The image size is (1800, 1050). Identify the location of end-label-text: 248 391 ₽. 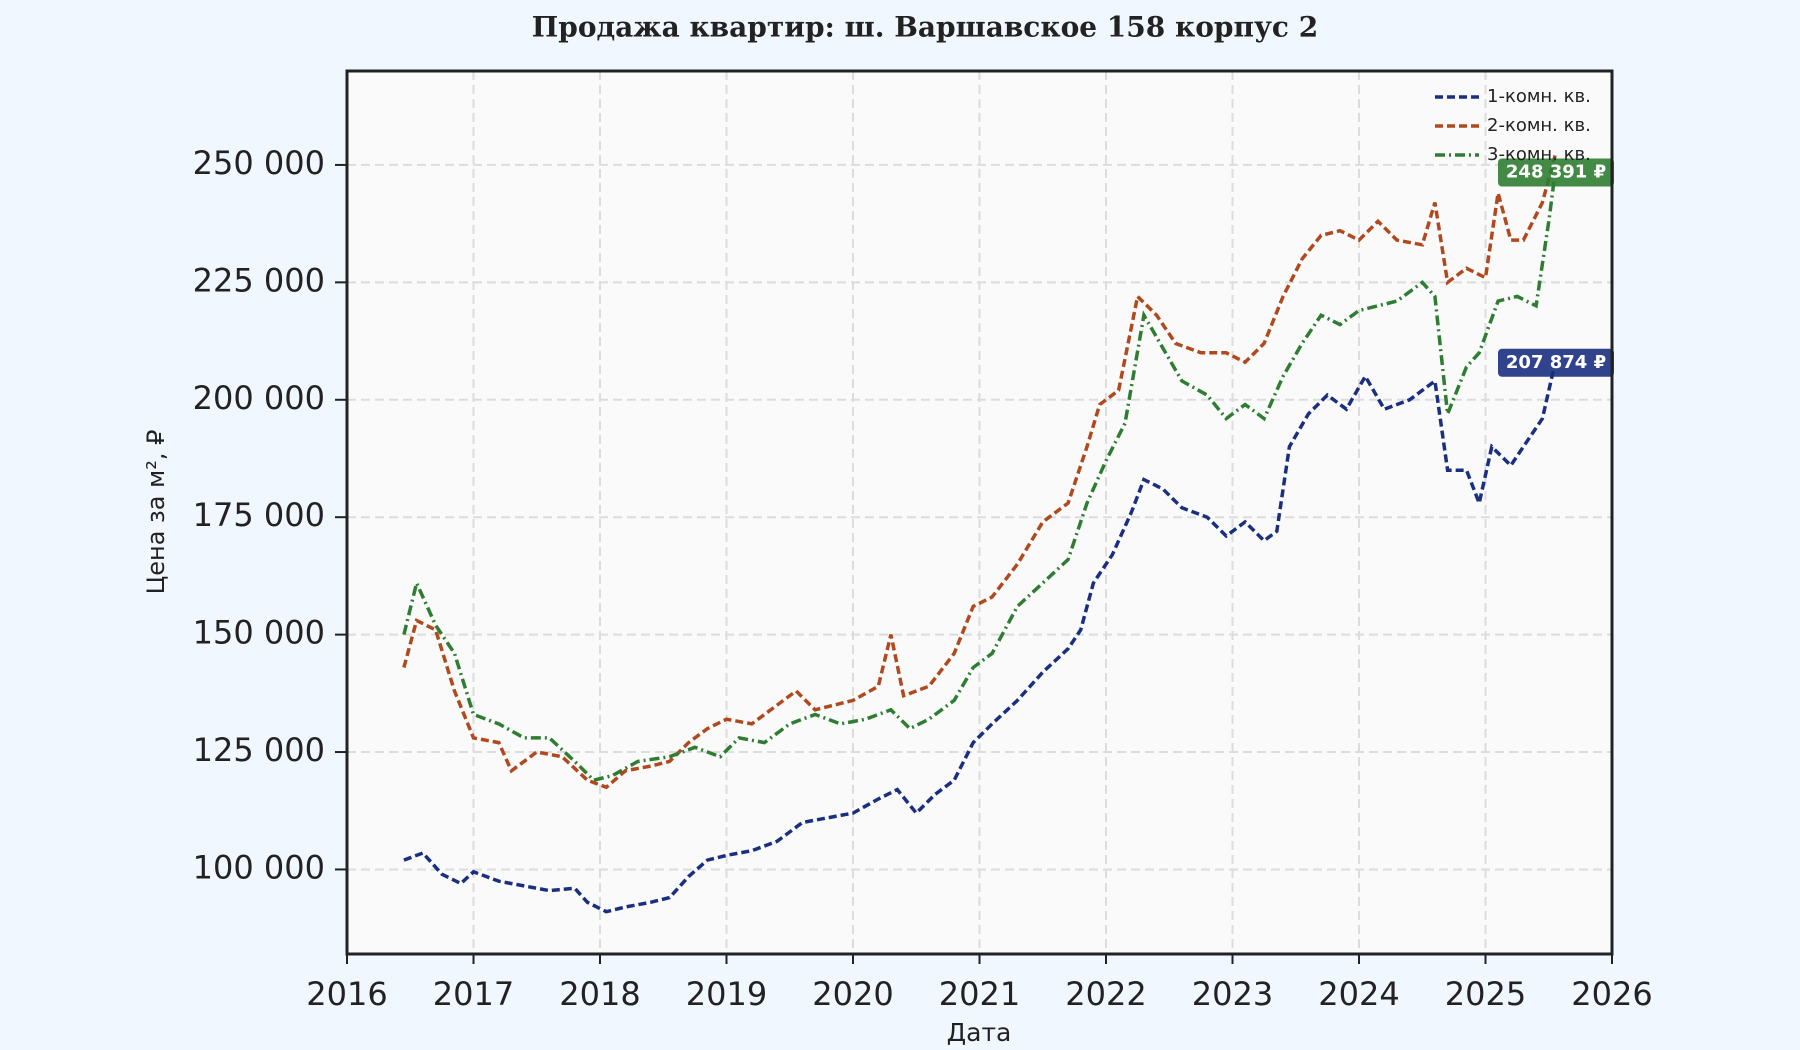
(1556, 171).